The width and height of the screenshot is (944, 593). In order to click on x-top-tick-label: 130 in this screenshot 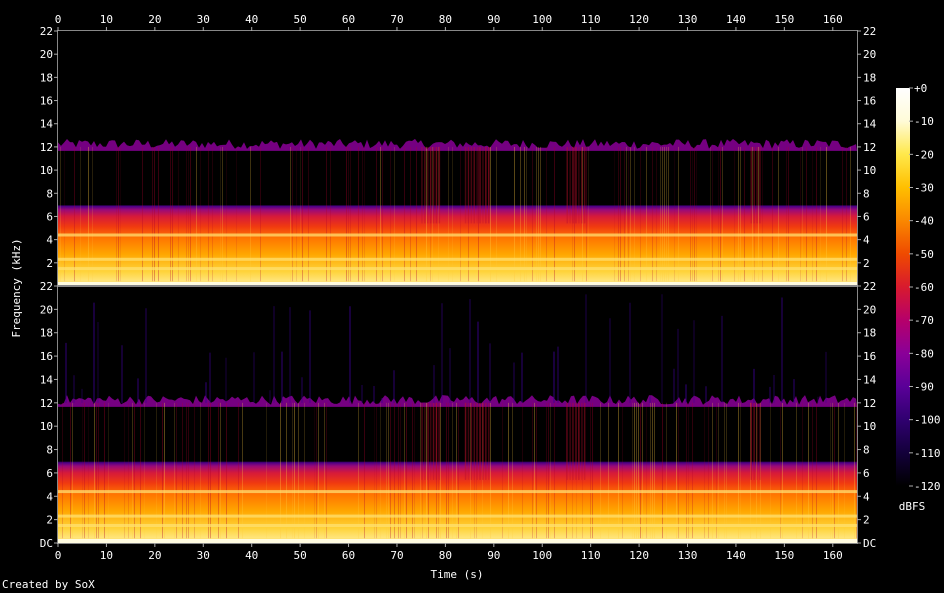, I will do `click(688, 19)`.